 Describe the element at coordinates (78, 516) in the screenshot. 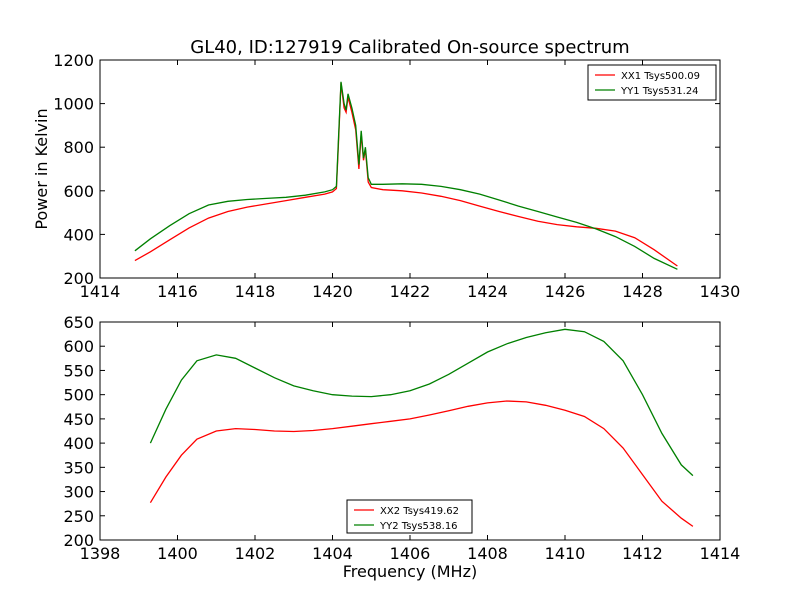

I see `y-tick-label: 250` at that location.